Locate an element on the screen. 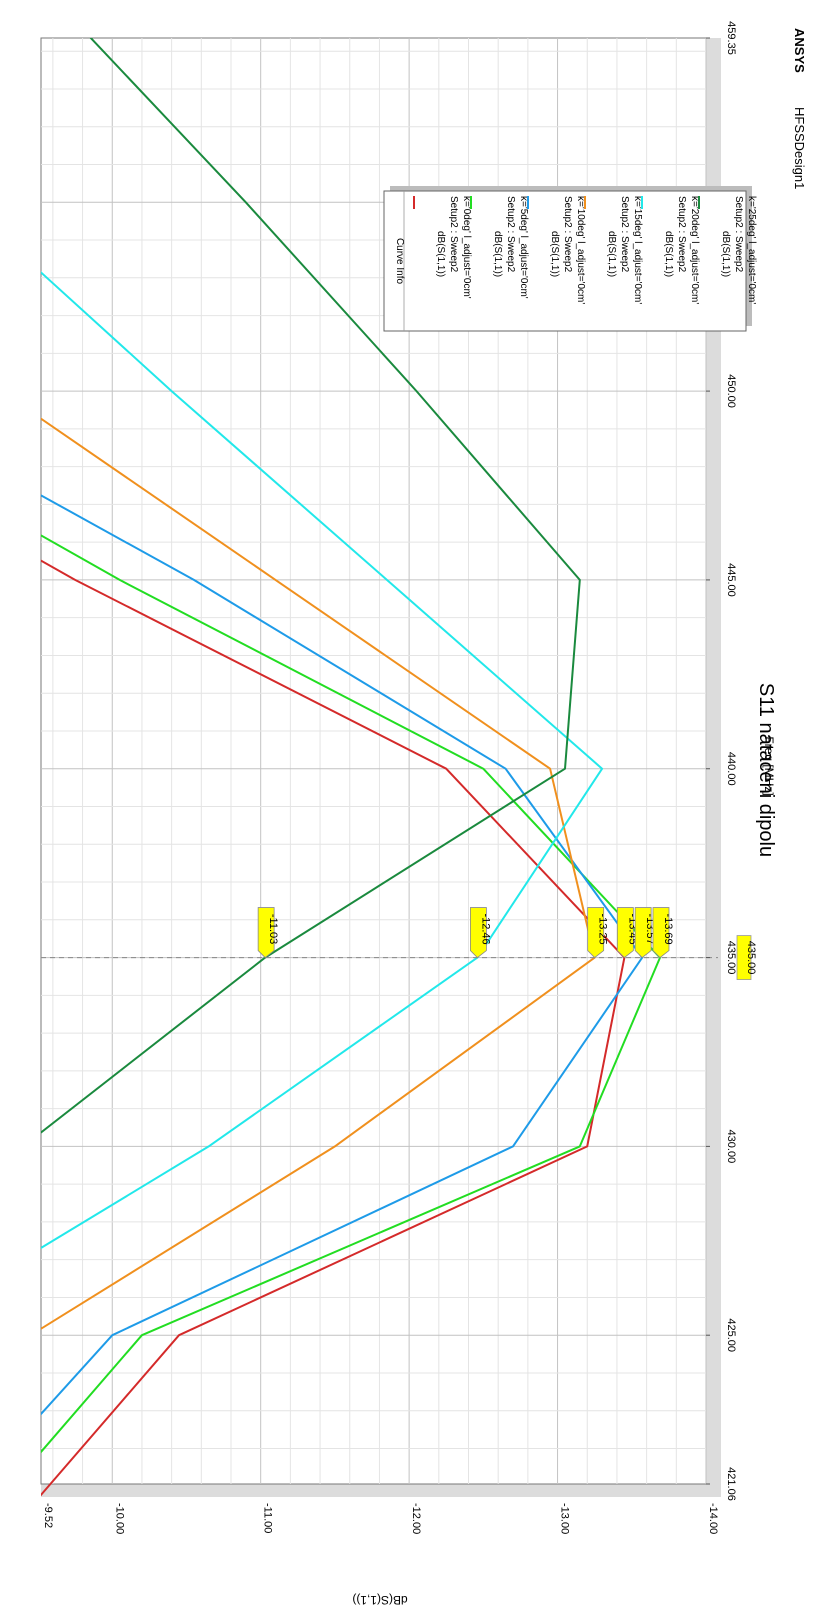  x-axis-strip is located at coordinates (713, 767).